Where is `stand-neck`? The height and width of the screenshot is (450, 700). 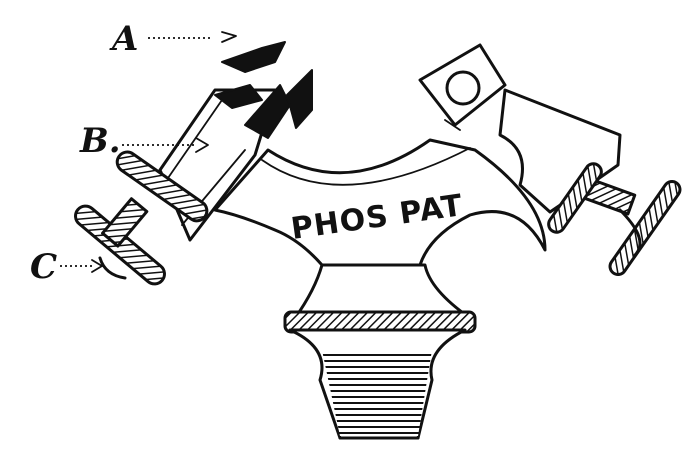
stand-neck is located at coordinates (382, 291).